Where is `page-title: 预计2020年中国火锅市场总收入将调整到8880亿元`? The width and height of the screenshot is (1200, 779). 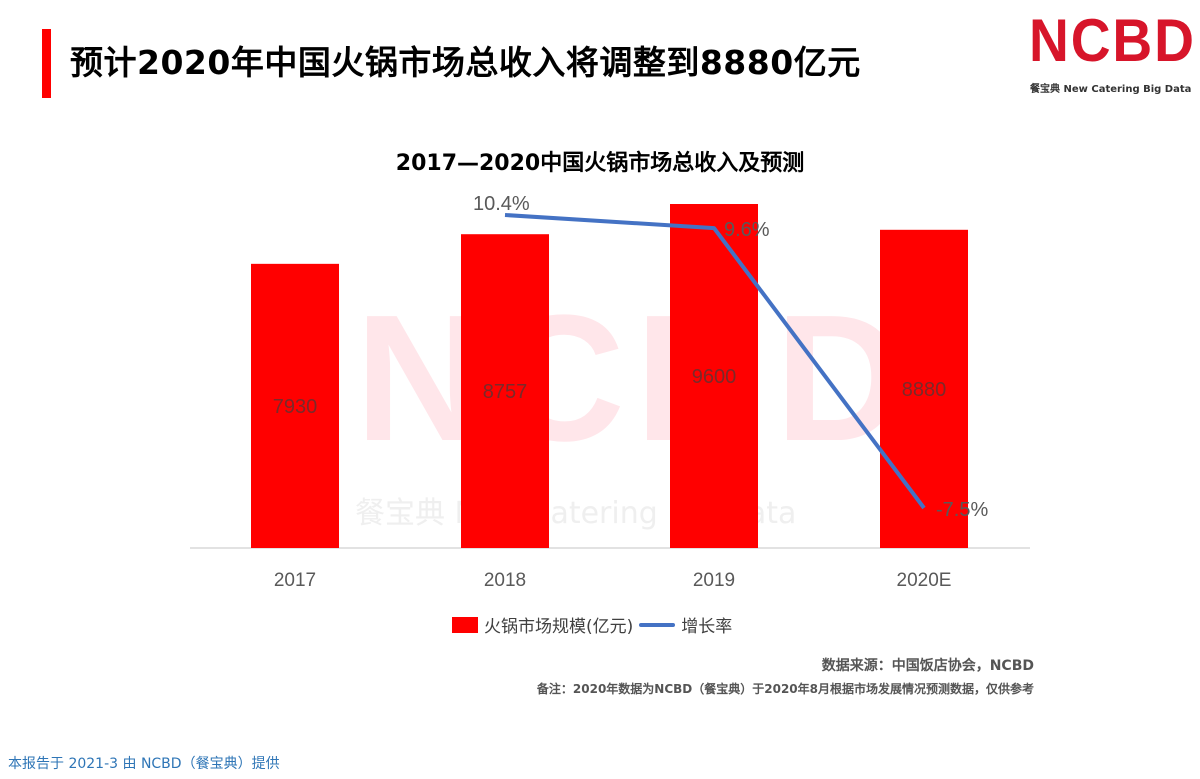
page-title: 预计2020年中国火锅市场总收入将调整到8880亿元 is located at coordinates (465, 62).